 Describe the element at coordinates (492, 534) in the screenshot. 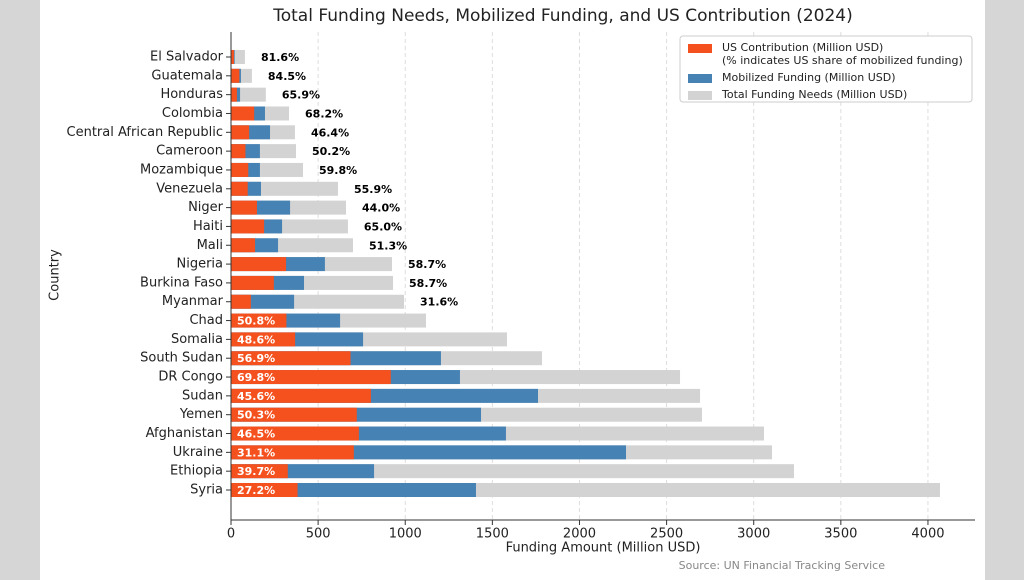

I see `x-tick-label: 1500` at that location.